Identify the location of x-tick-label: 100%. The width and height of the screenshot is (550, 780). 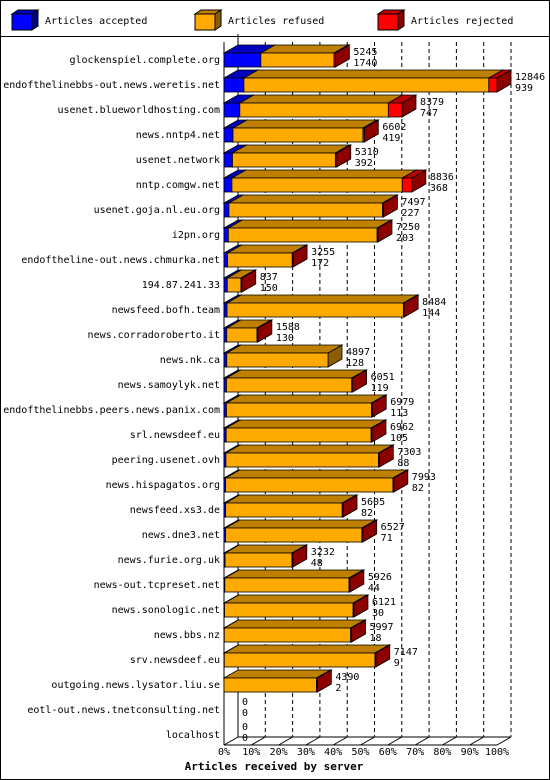
(497, 752).